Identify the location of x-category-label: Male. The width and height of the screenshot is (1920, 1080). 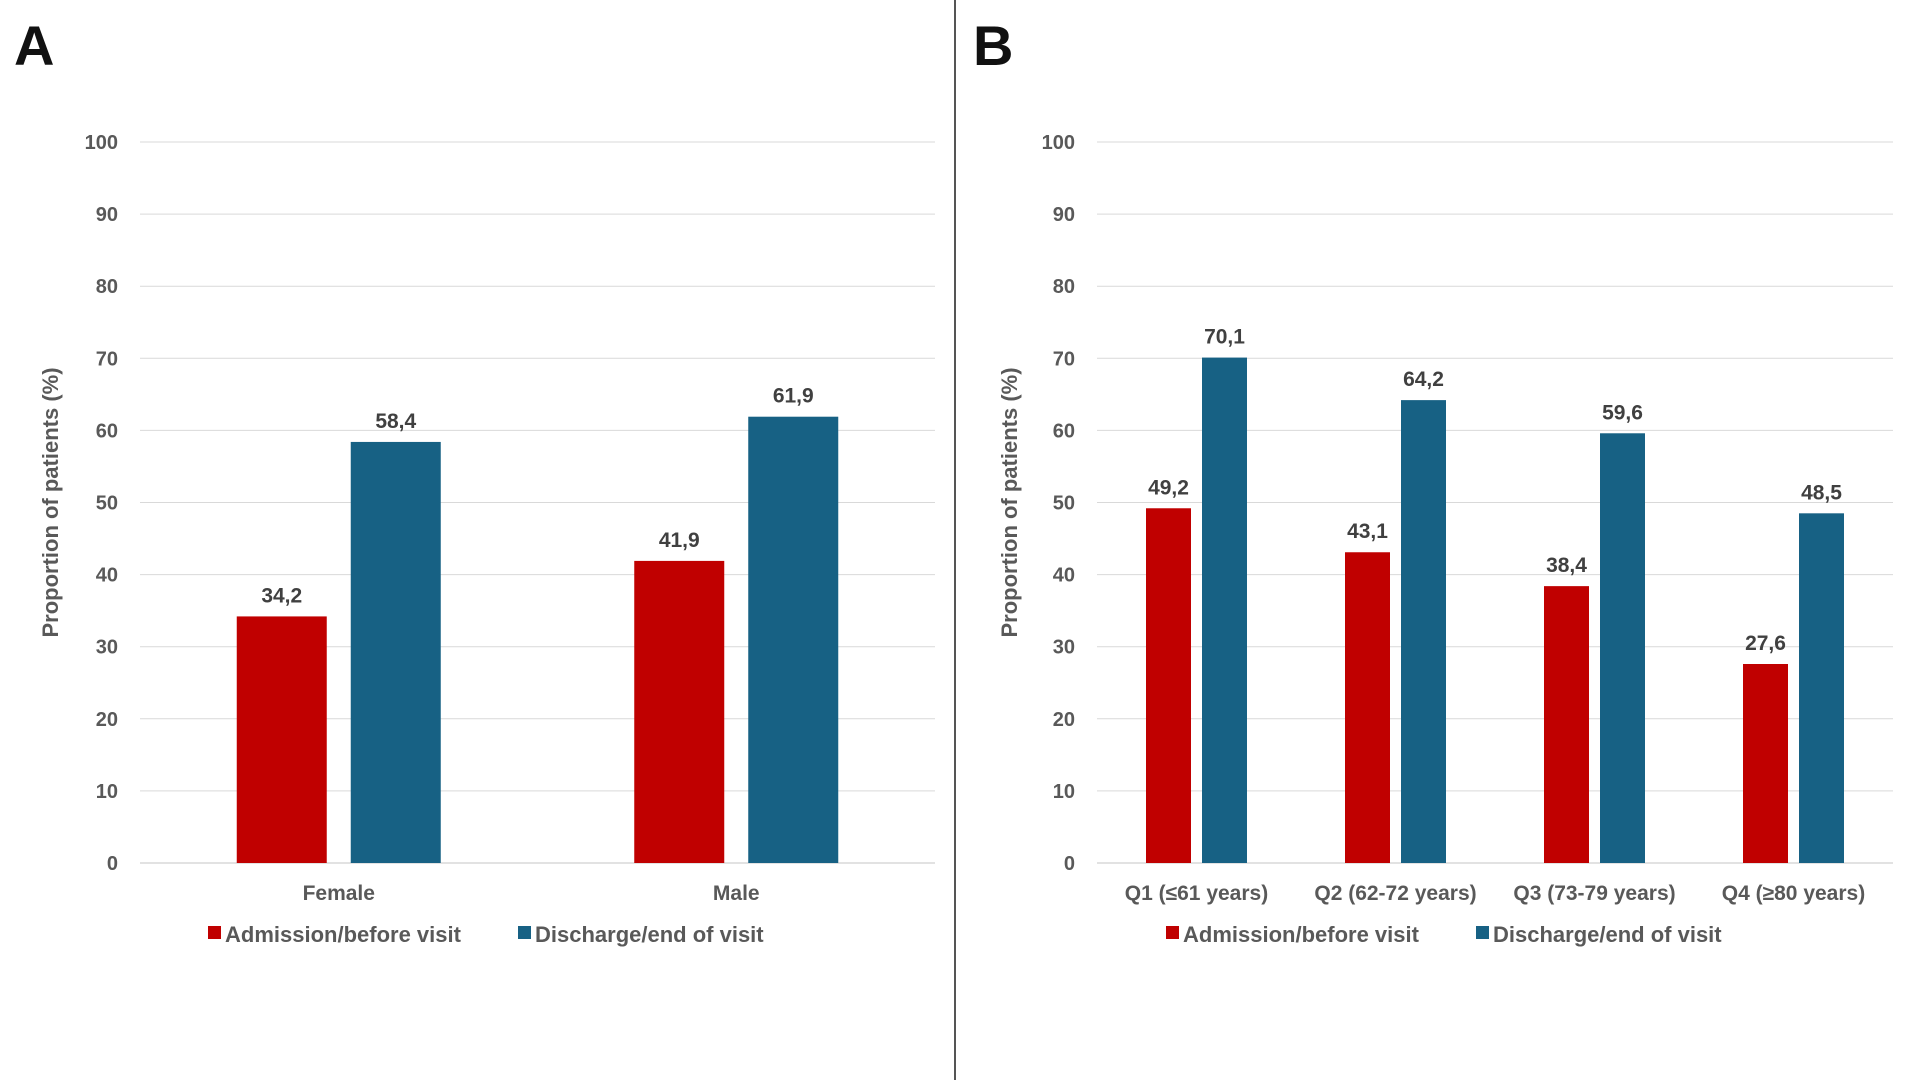
(736, 893).